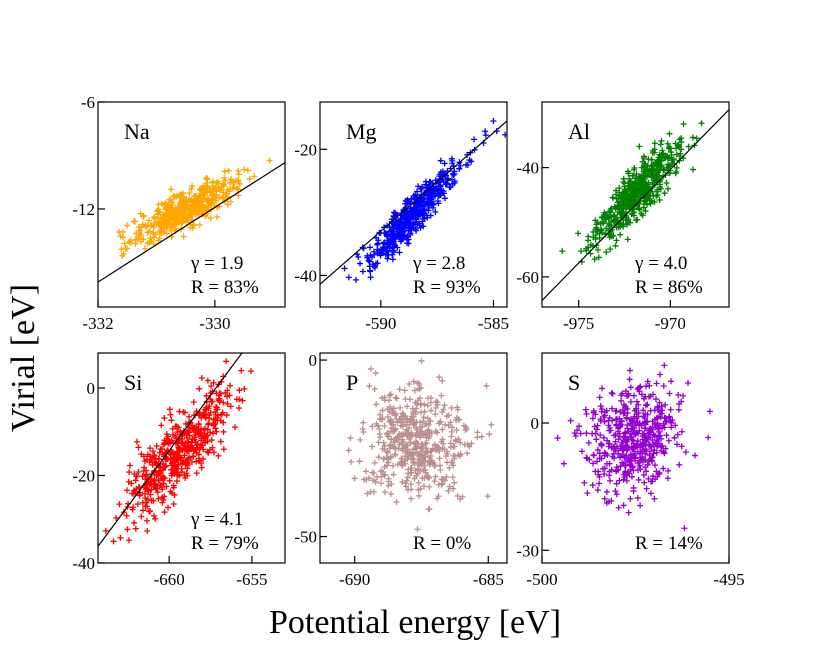 Image resolution: width=830 pixels, height=662 pixels. What do you see at coordinates (83, 209) in the screenshot?
I see `y-tick-label: -12` at bounding box center [83, 209].